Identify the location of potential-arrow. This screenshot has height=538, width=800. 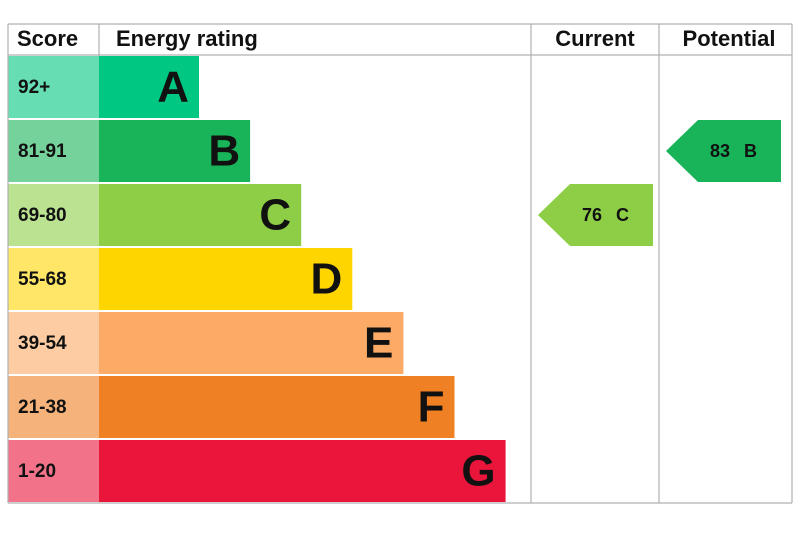
(723, 151).